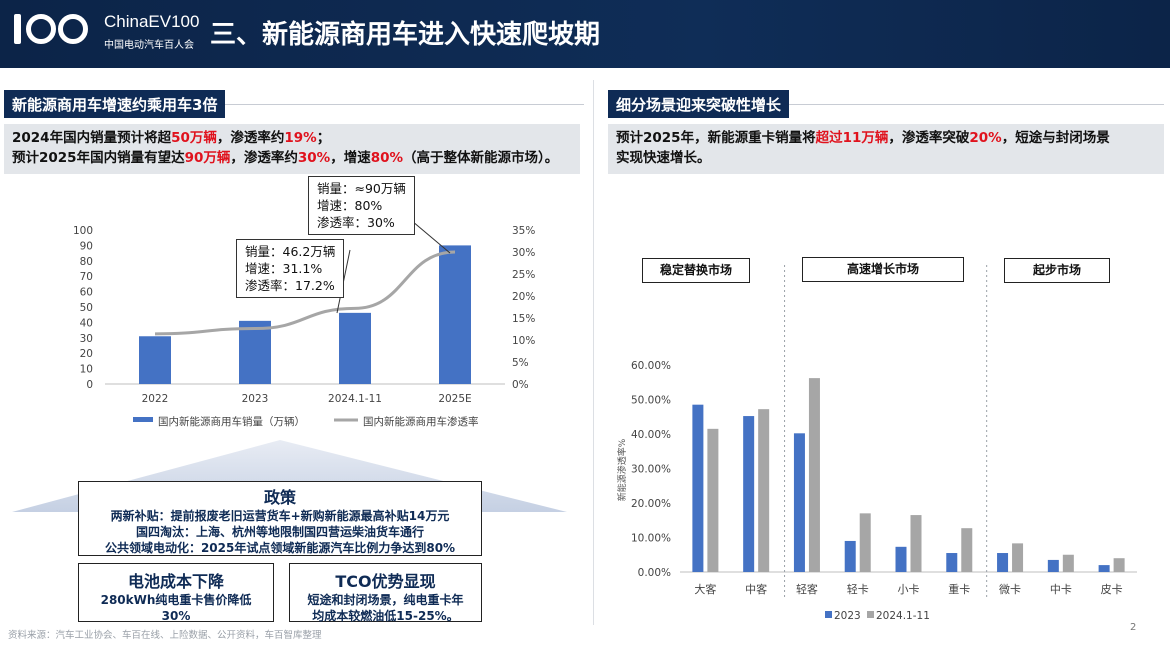 Image resolution: width=1170 pixels, height=653 pixels. I want to click on policy-title: 政策, so click(279, 497).